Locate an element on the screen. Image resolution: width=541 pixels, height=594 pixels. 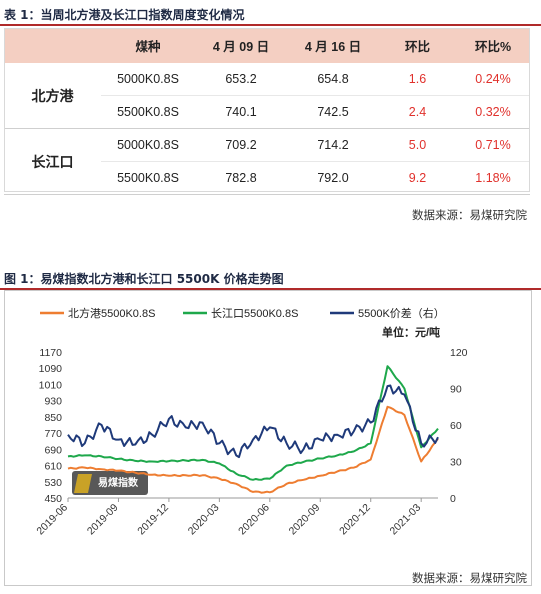
apr16-cell: 742.5 is located at coordinates (333, 112).